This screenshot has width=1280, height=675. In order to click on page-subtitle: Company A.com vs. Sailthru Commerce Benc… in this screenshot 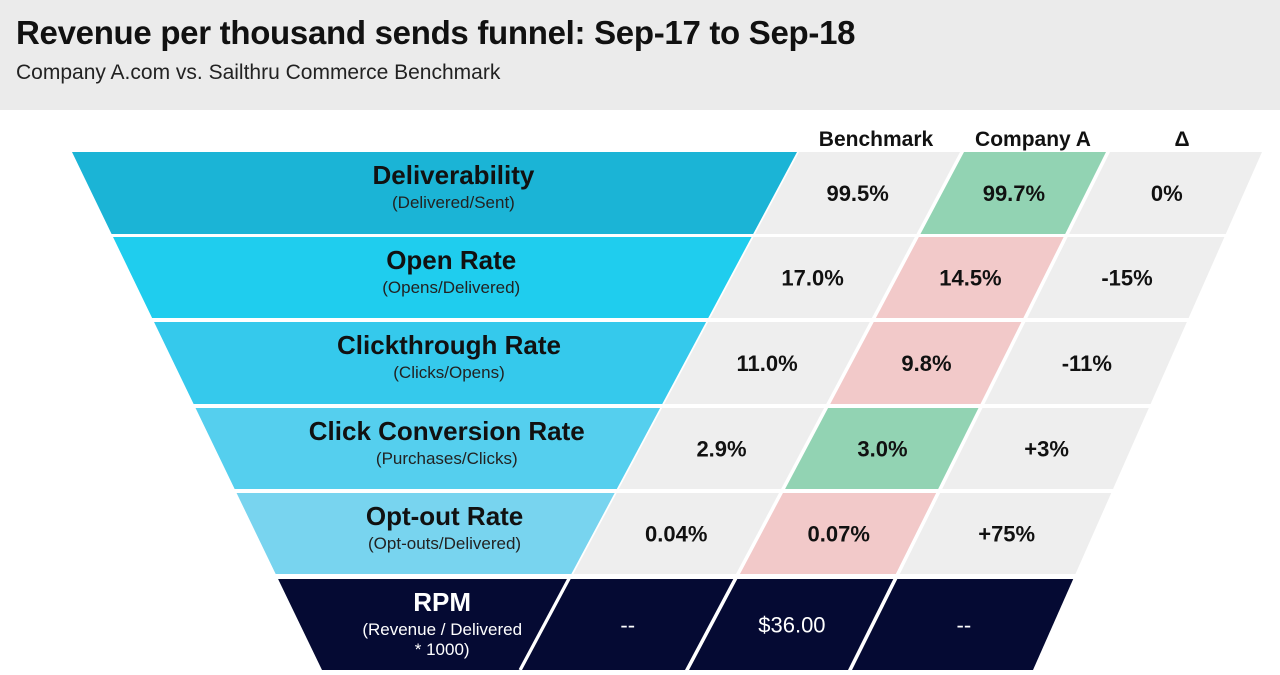, I will do `click(258, 72)`.